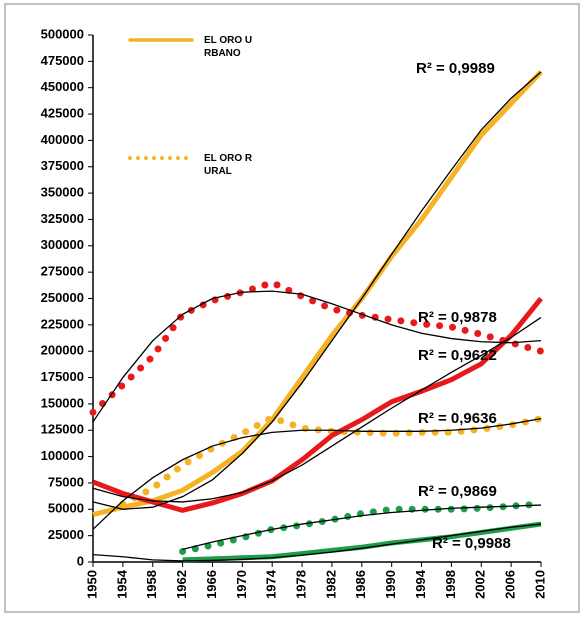 Image resolution: width=585 pixels, height=617 pixels. I want to click on x-tick-label: 1990, so click(390, 584).